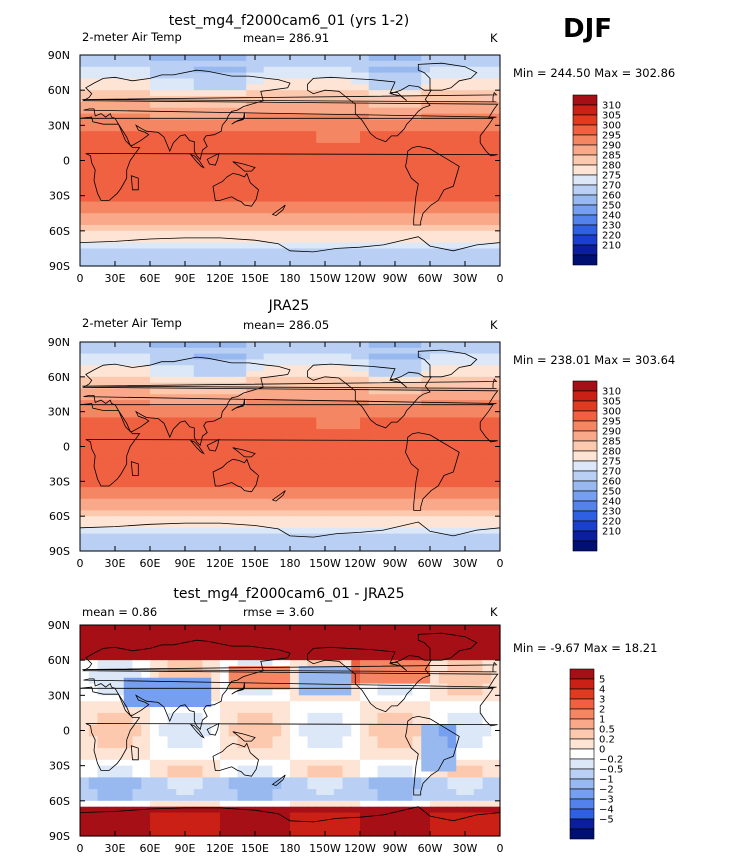 Image resolution: width=732 pixels, height=865 pixels. I want to click on colorbar-label: −5, so click(606, 820).